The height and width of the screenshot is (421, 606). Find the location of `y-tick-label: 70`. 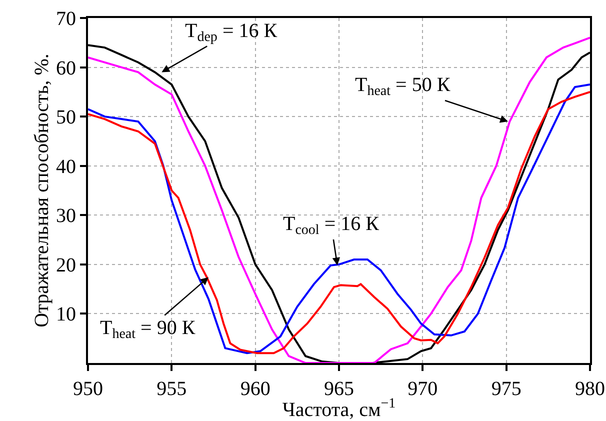

y-tick-label: 70 is located at coordinates (66, 19).